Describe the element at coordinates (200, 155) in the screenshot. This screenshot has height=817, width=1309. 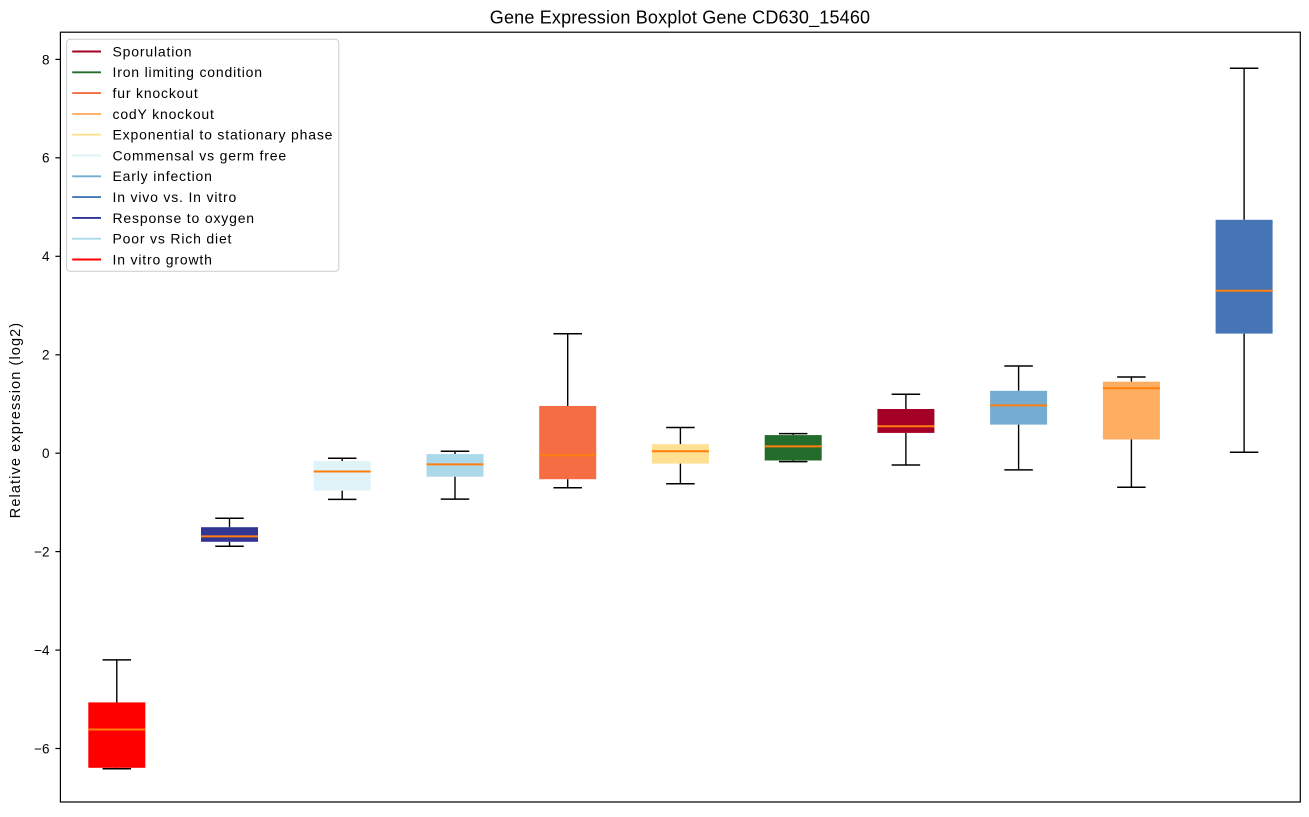
I see `svg-text: Commensal vs germ free` at that location.